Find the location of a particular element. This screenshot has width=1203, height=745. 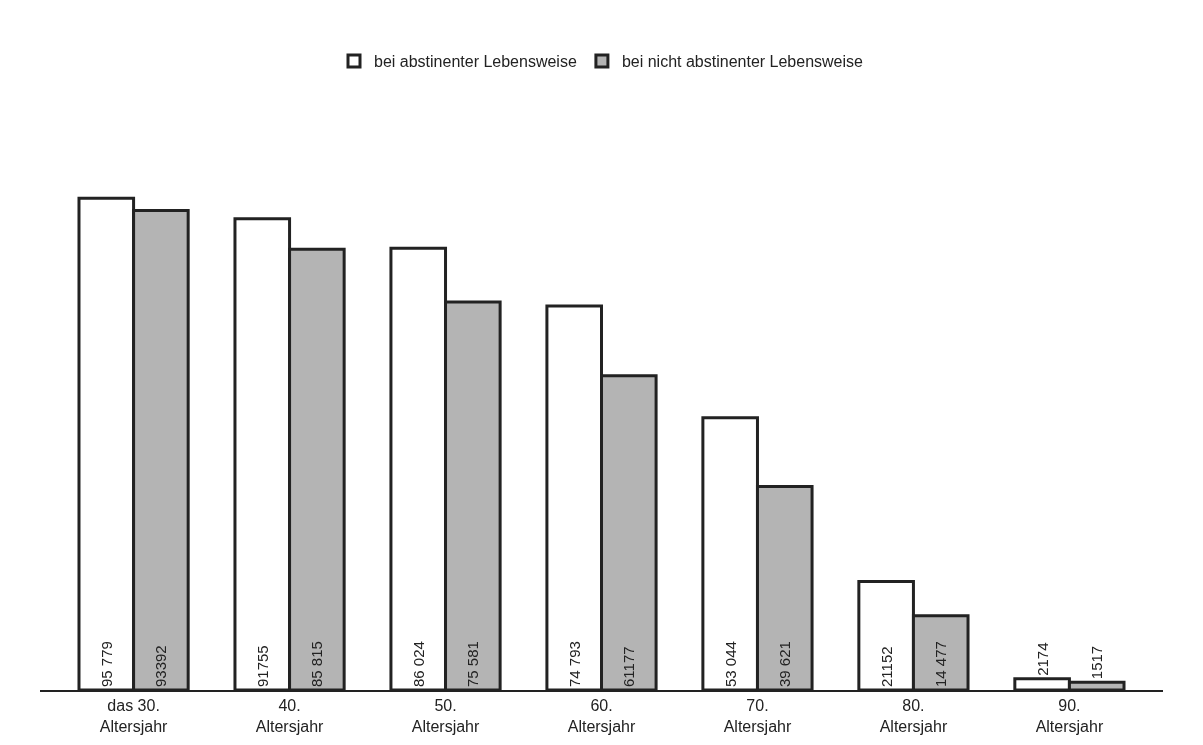

data-label: 39 621 is located at coordinates (785, 664).